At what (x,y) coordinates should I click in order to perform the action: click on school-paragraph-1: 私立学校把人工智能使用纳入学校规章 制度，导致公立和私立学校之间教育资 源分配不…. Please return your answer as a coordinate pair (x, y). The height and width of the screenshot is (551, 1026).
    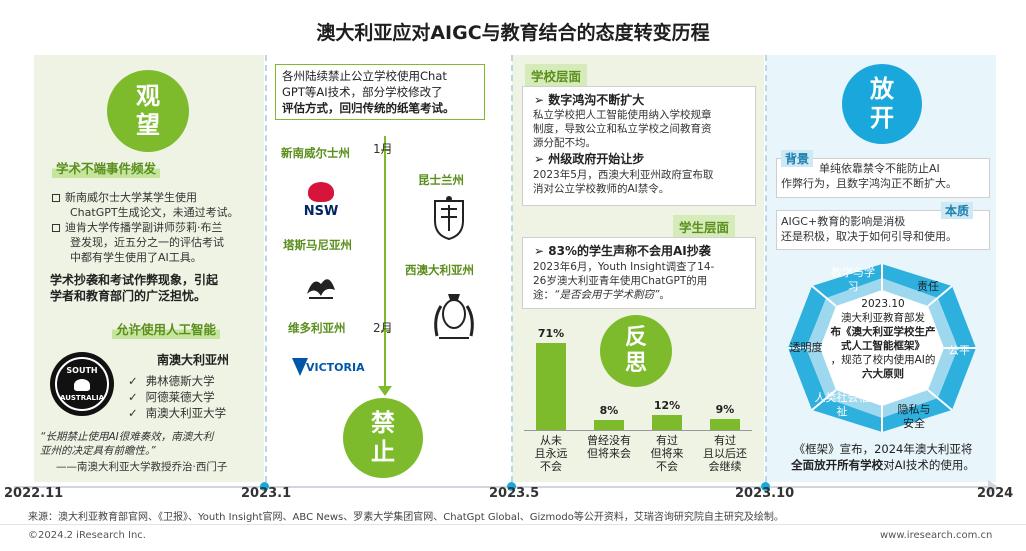
    Looking at the image, I should click on (622, 129).